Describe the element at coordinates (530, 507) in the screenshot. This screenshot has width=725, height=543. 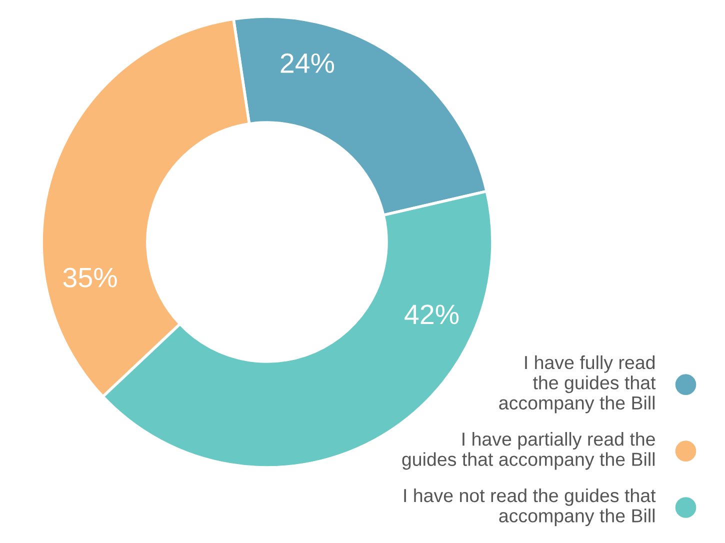
I see `legend-label: I have not read the guides that accompany the Bill` at that location.